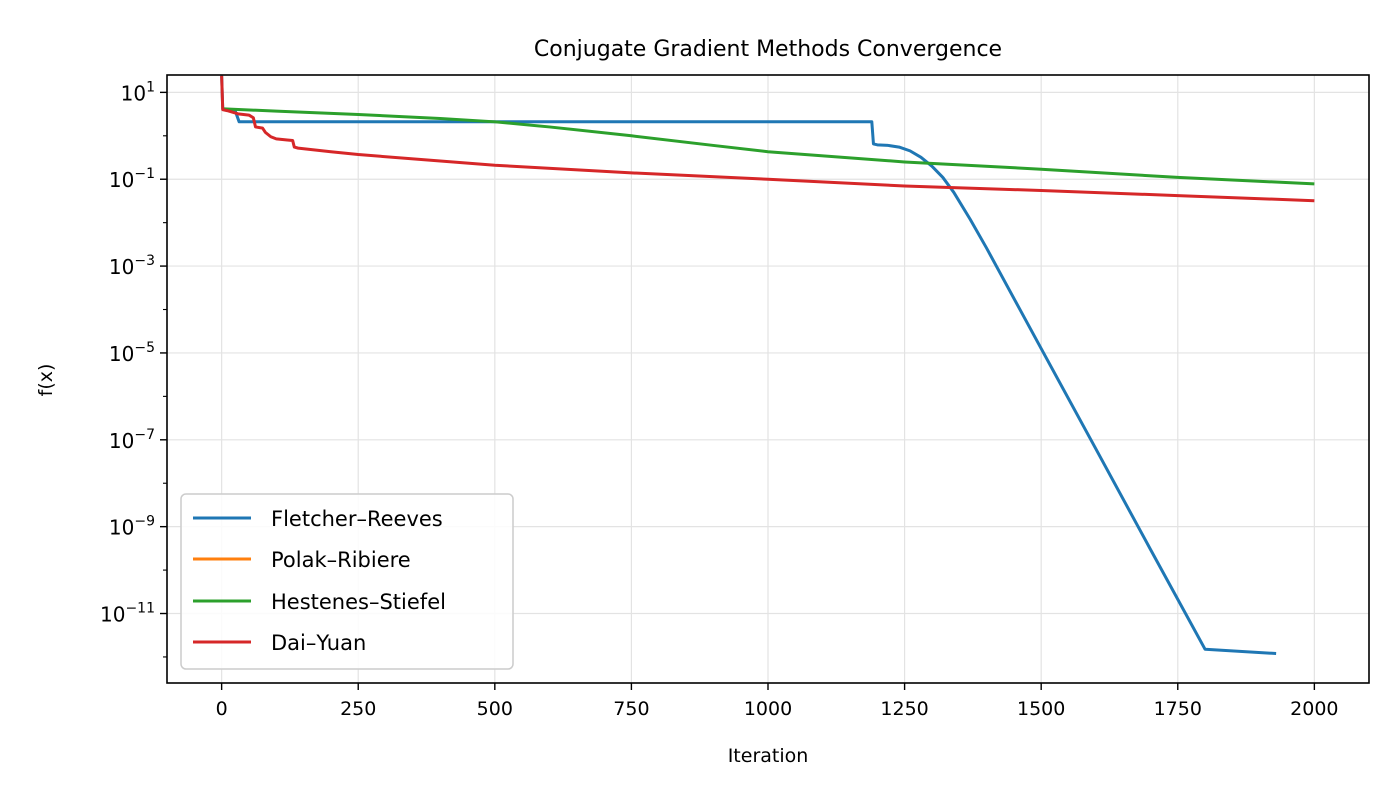  What do you see at coordinates (132, 353) in the screenshot?
I see `y-tick-label: 10⁻⁵` at bounding box center [132, 353].